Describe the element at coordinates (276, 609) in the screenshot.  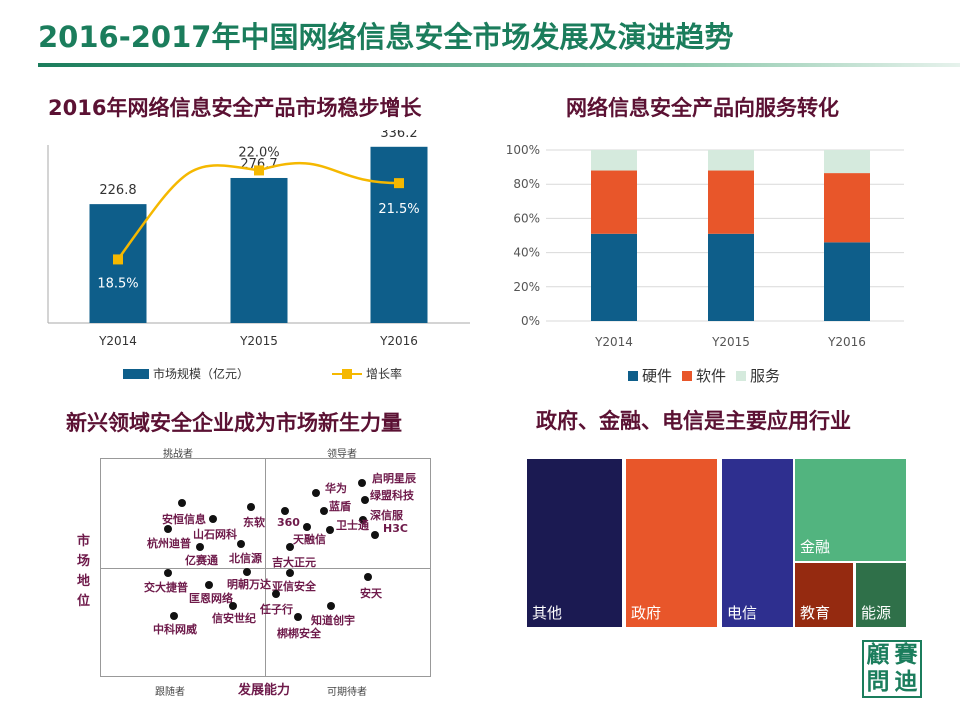
I see `company-label: 任子行` at that location.